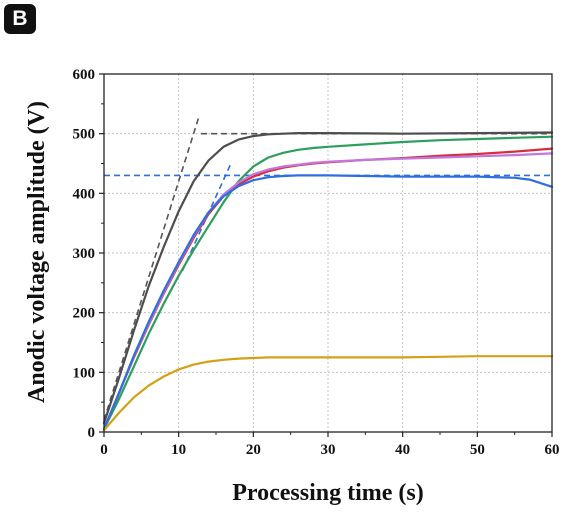  What do you see at coordinates (328, 450) in the screenshot?
I see `x-tick-label: 30` at bounding box center [328, 450].